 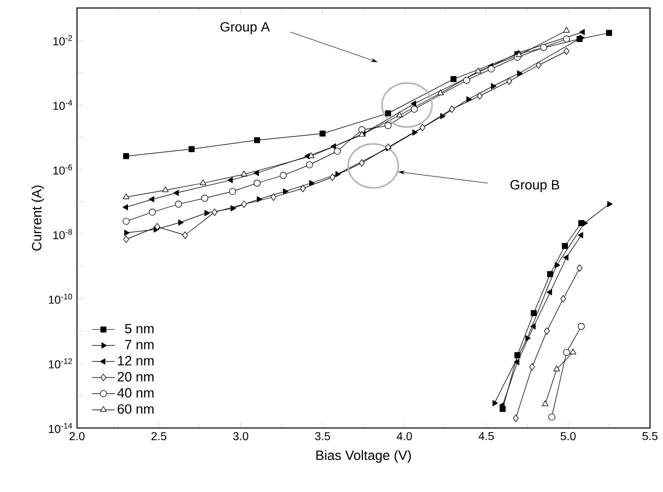 What do you see at coordinates (240, 436) in the screenshot?
I see `x-tick-label: 3.0` at bounding box center [240, 436].